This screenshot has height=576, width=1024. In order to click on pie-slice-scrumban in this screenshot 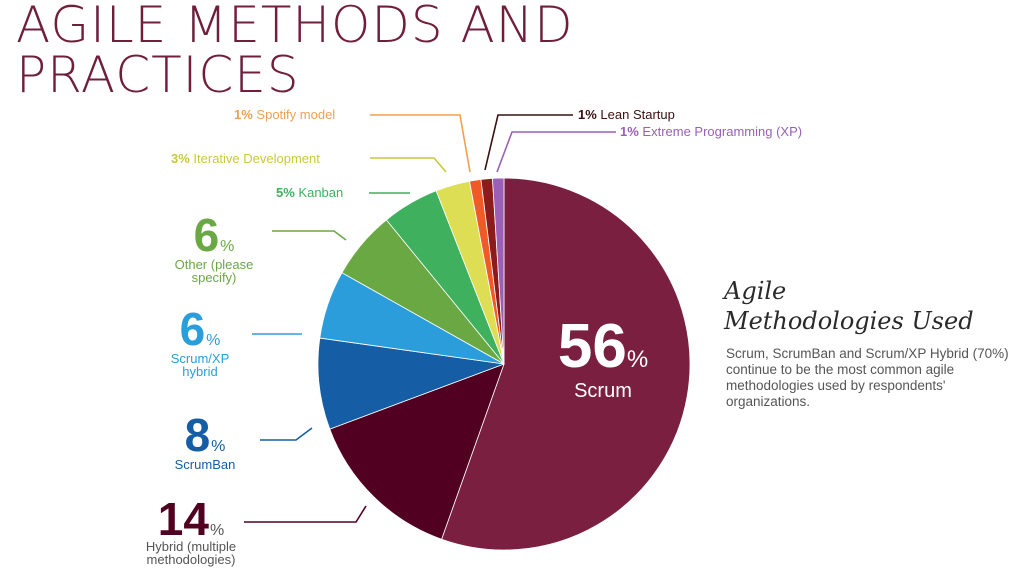, I will do `click(411, 383)`.